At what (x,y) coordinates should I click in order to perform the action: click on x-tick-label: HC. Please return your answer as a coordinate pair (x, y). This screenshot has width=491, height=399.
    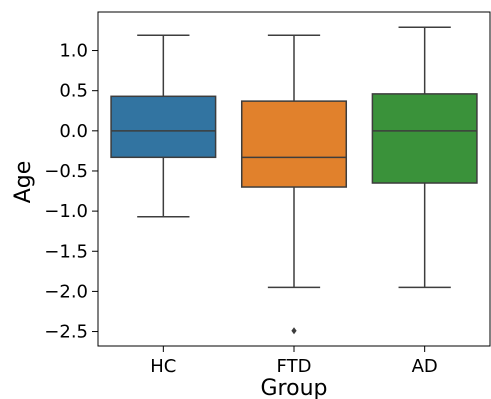
    Looking at the image, I should click on (163, 366).